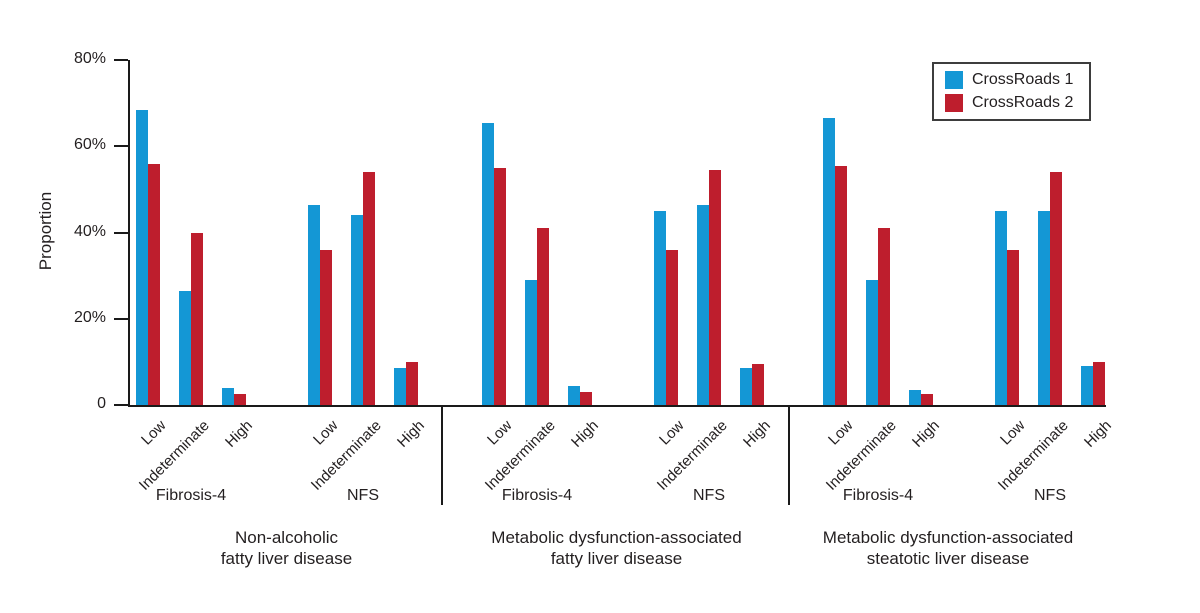  I want to click on subgroup-label: Fibrosis-4, so click(537, 495).